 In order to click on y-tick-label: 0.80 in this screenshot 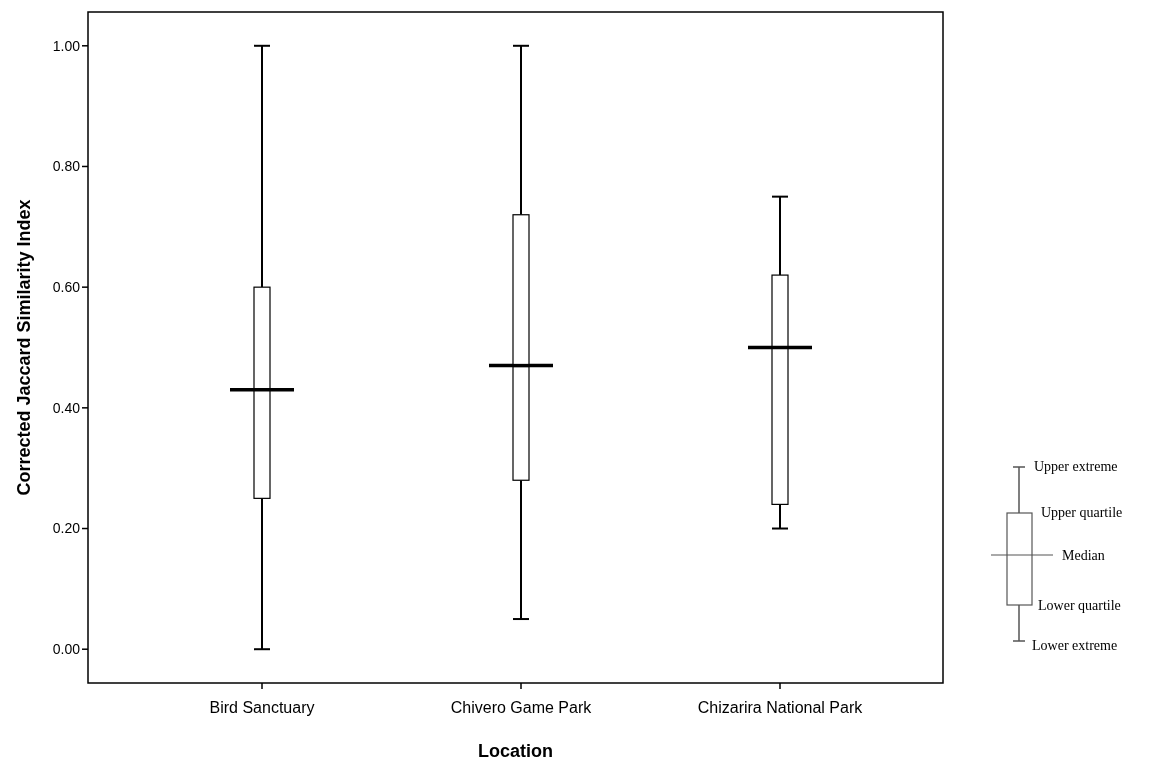, I will do `click(66, 166)`.